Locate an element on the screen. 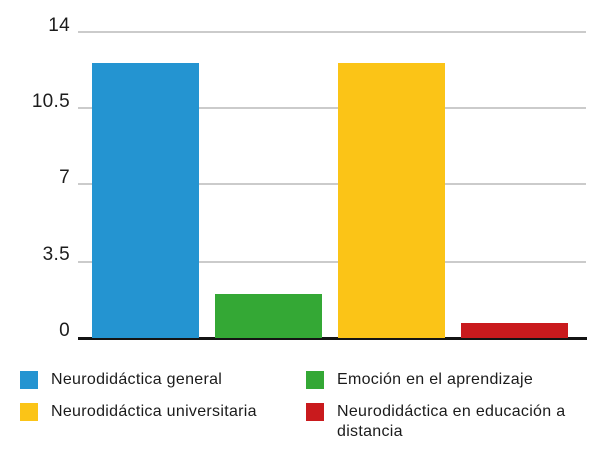 The width and height of the screenshot is (600, 462). legend-item-neurodidactica-educacion-distancia: Neurodidáctica en educación a distancia is located at coordinates (448, 422).